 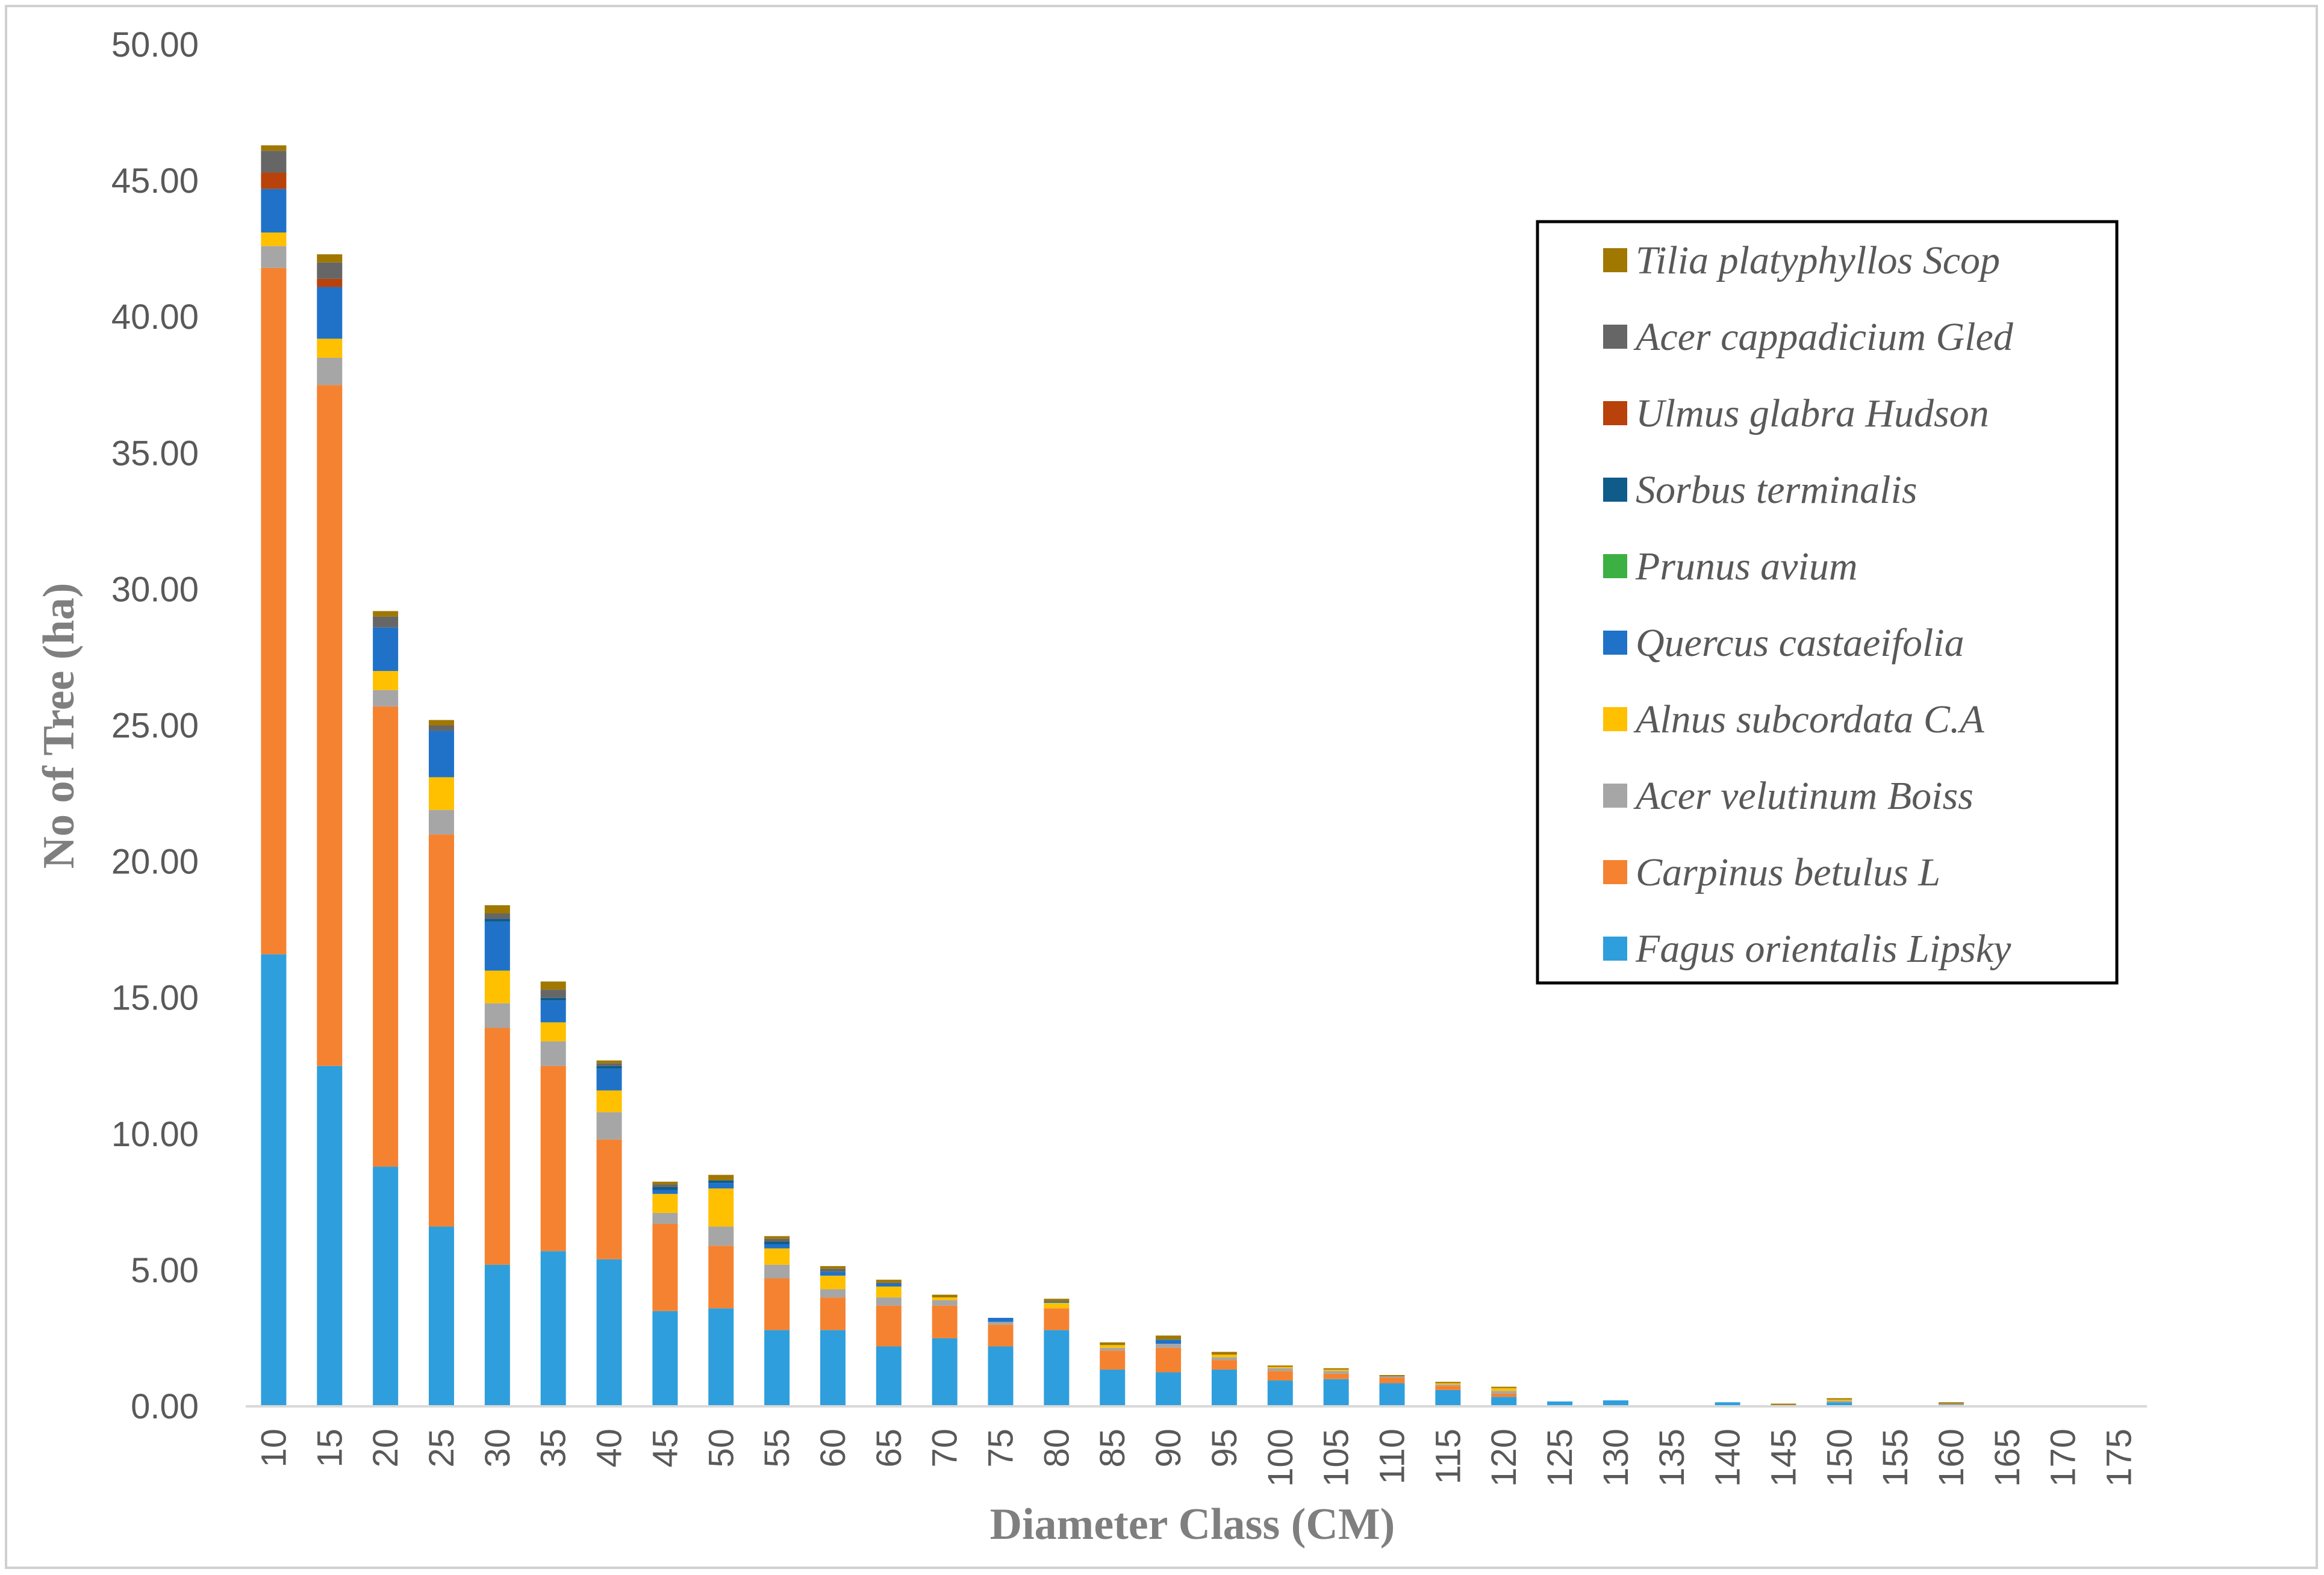 I want to click on x-tick-label: 130, so click(x=1616, y=1458).